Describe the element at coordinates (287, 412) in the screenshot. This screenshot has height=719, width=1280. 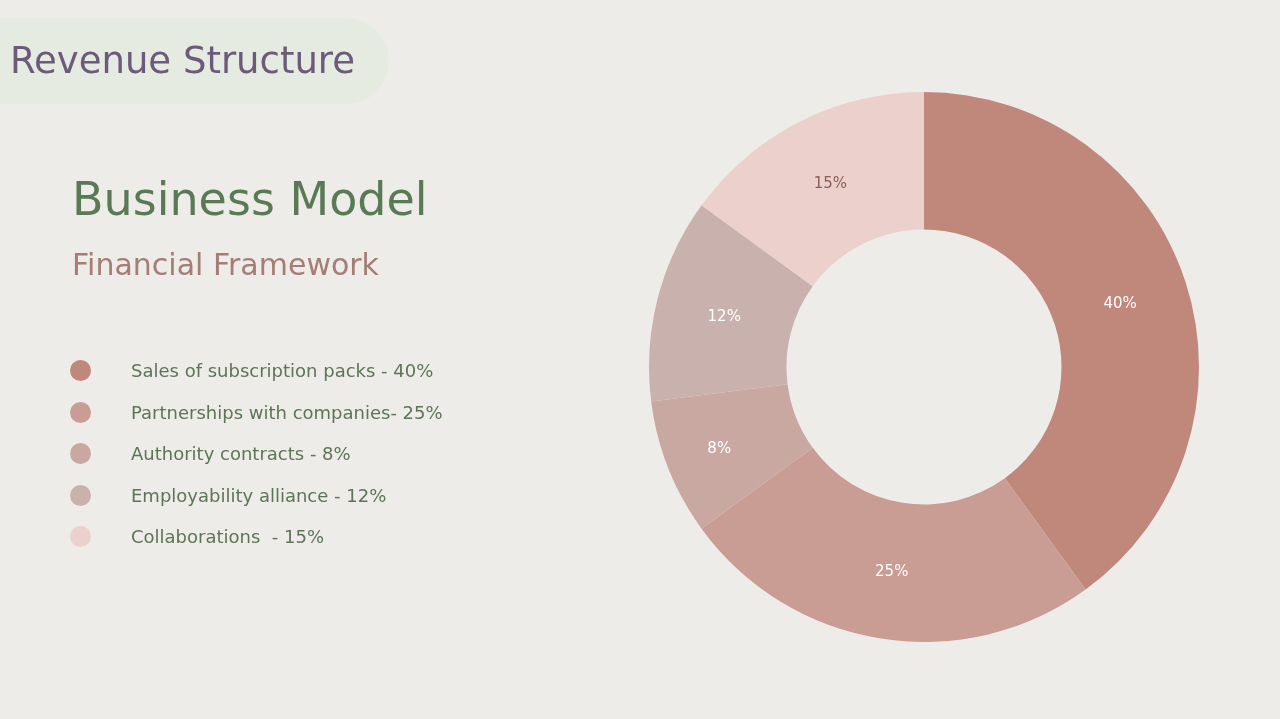
I see `legend-label: Partnerships with companies- 25%` at that location.